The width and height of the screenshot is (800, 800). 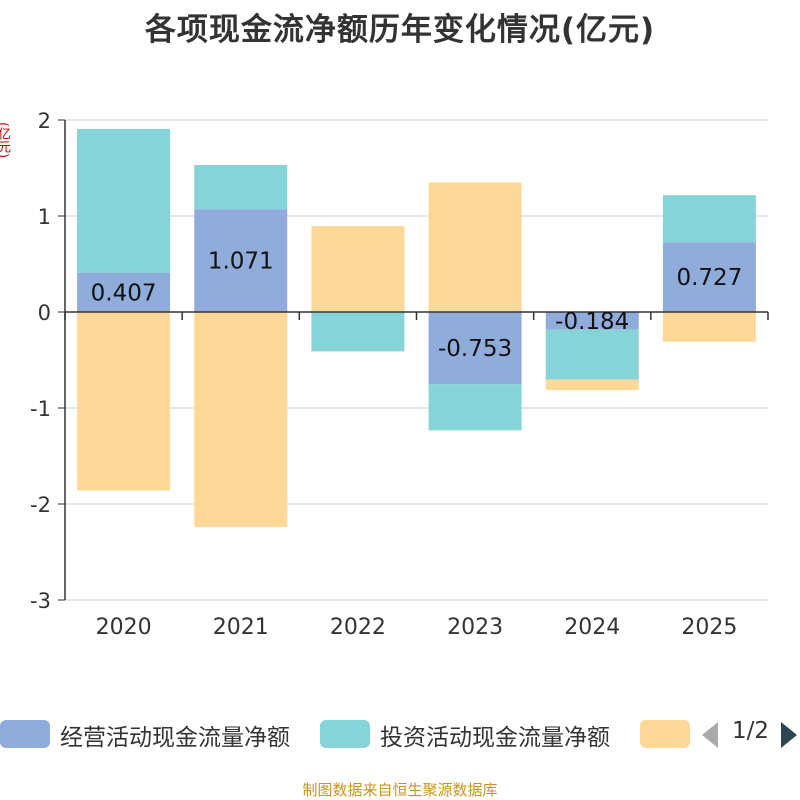 I want to click on legend-swatch-operating, so click(x=25, y=734).